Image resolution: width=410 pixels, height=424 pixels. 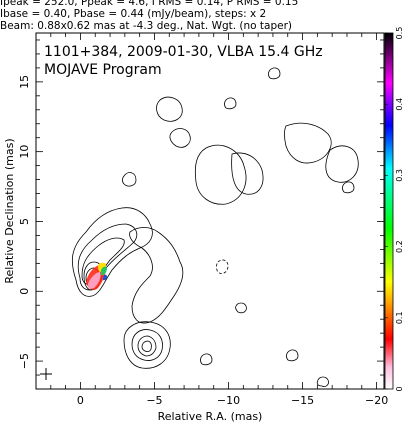 I want to click on polarization-colour-region, so click(x=96, y=276).